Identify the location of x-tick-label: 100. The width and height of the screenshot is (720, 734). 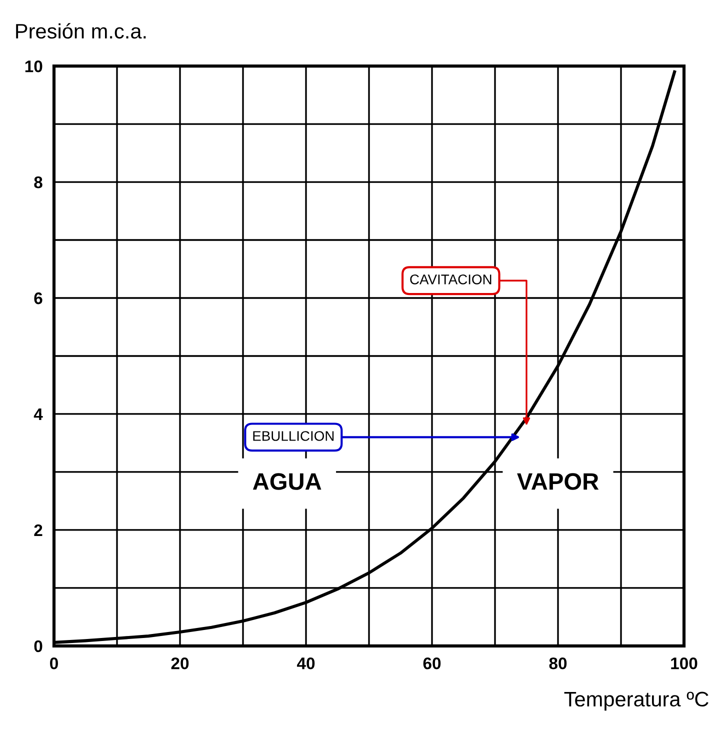
(684, 663).